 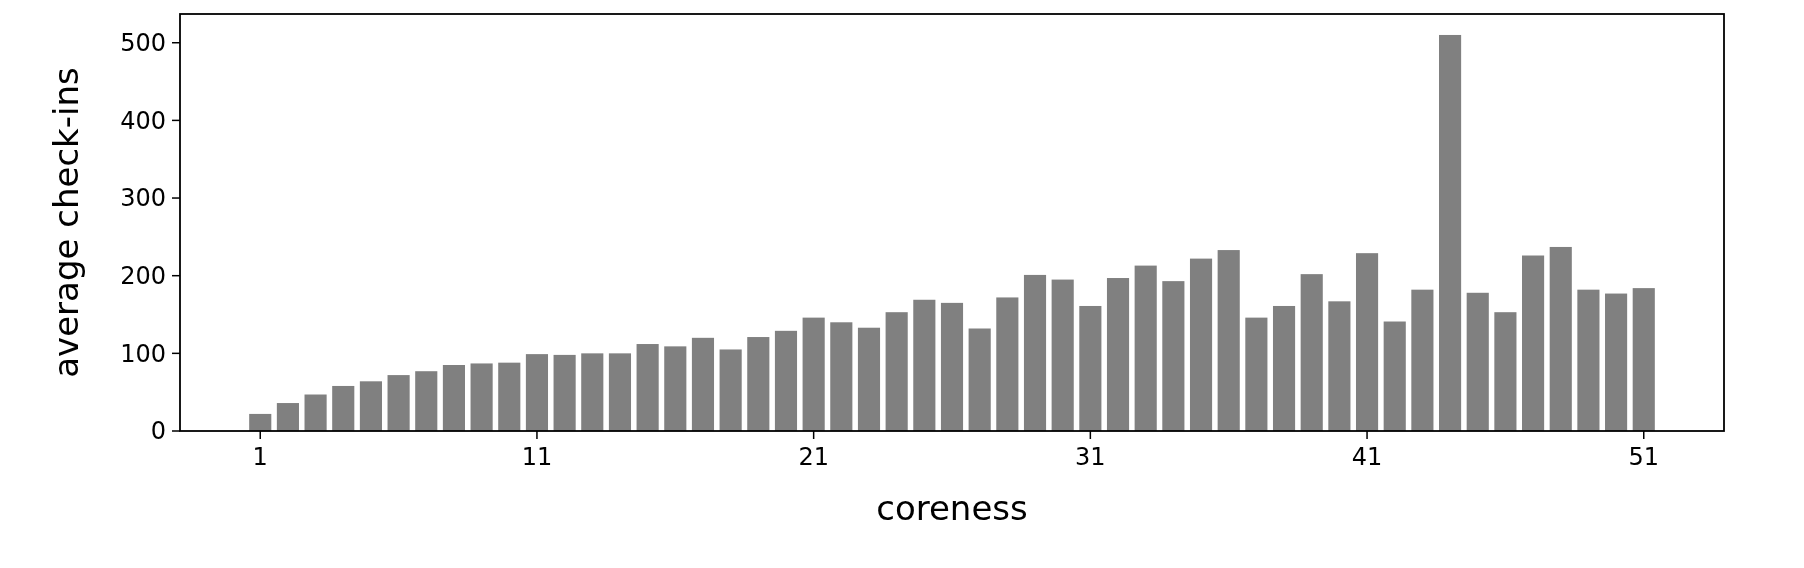 What do you see at coordinates (813, 457) in the screenshot?
I see `x-tick-label: 21` at bounding box center [813, 457].